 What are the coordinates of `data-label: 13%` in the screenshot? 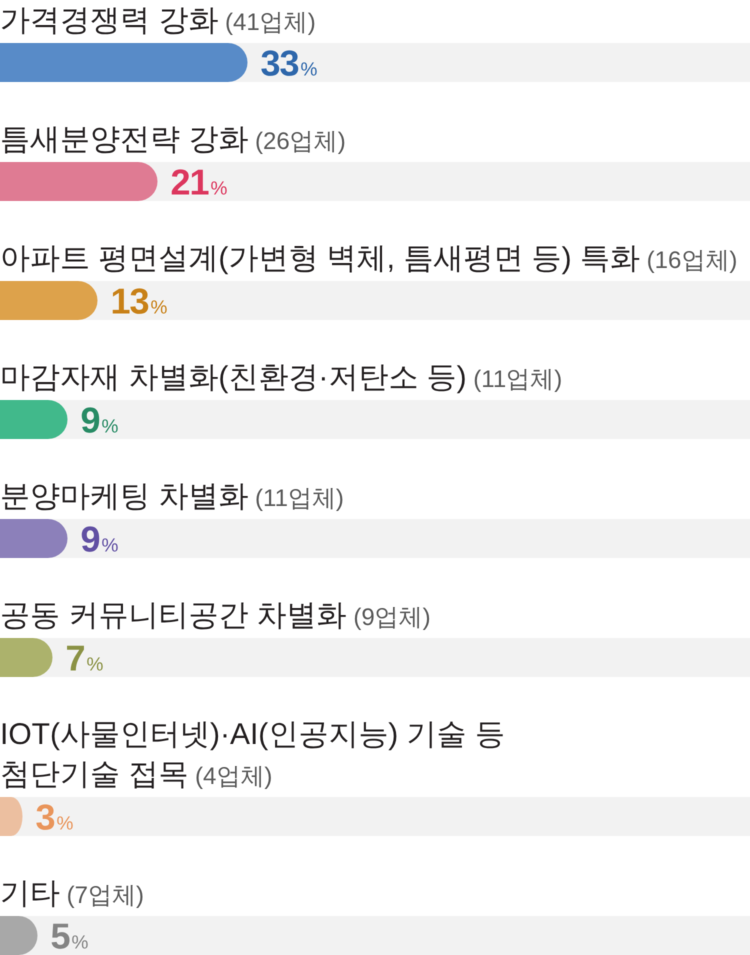 It's located at (139, 301).